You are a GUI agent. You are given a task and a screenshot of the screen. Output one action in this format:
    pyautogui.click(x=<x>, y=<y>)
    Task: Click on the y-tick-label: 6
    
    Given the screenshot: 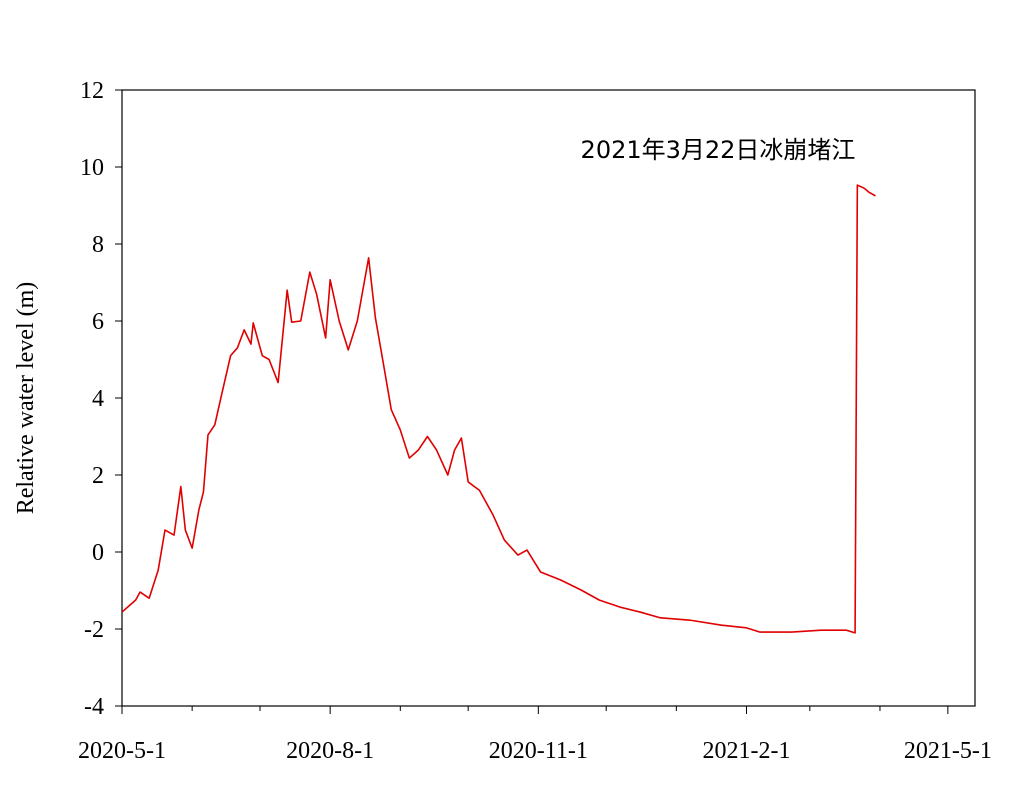 What is the action you would take?
    pyautogui.click(x=98, y=322)
    